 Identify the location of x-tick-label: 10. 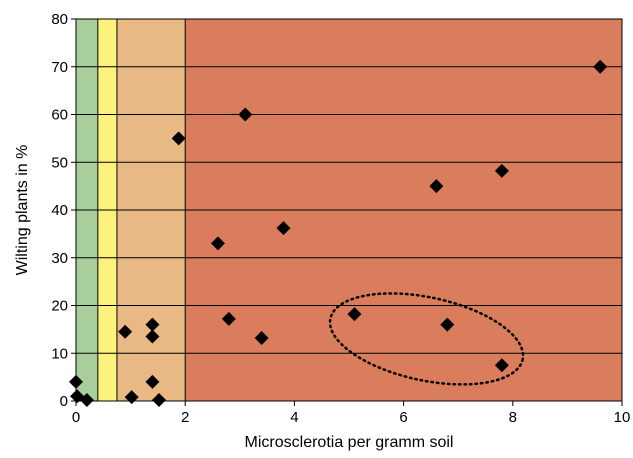
(622, 417).